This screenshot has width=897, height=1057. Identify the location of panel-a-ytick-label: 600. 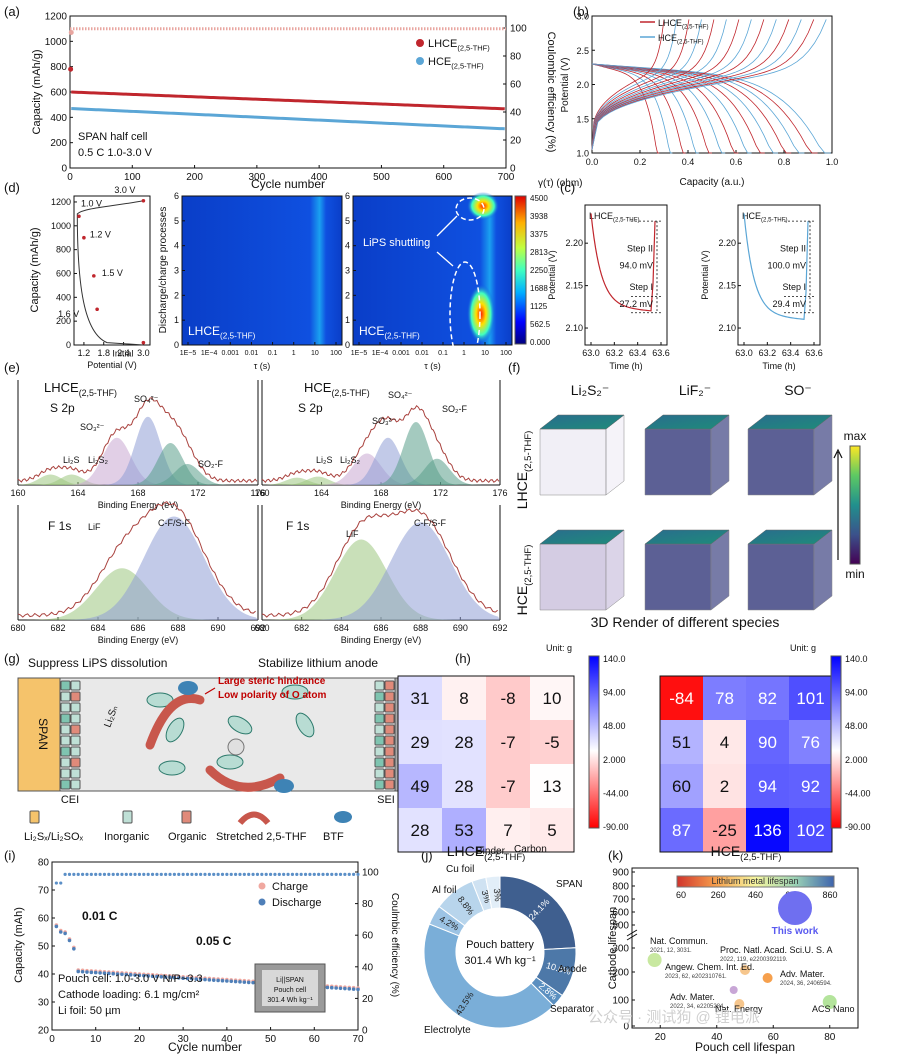
(58, 93).